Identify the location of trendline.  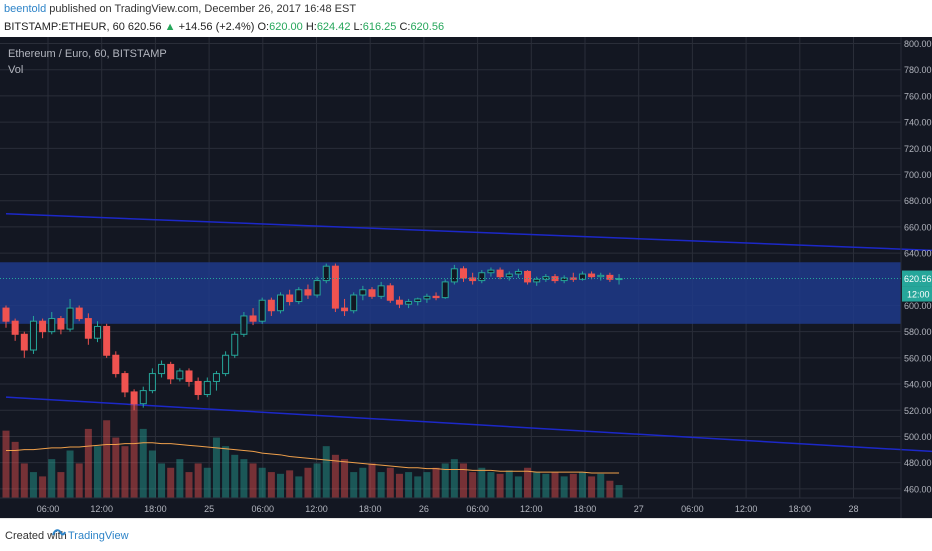
(468, 424).